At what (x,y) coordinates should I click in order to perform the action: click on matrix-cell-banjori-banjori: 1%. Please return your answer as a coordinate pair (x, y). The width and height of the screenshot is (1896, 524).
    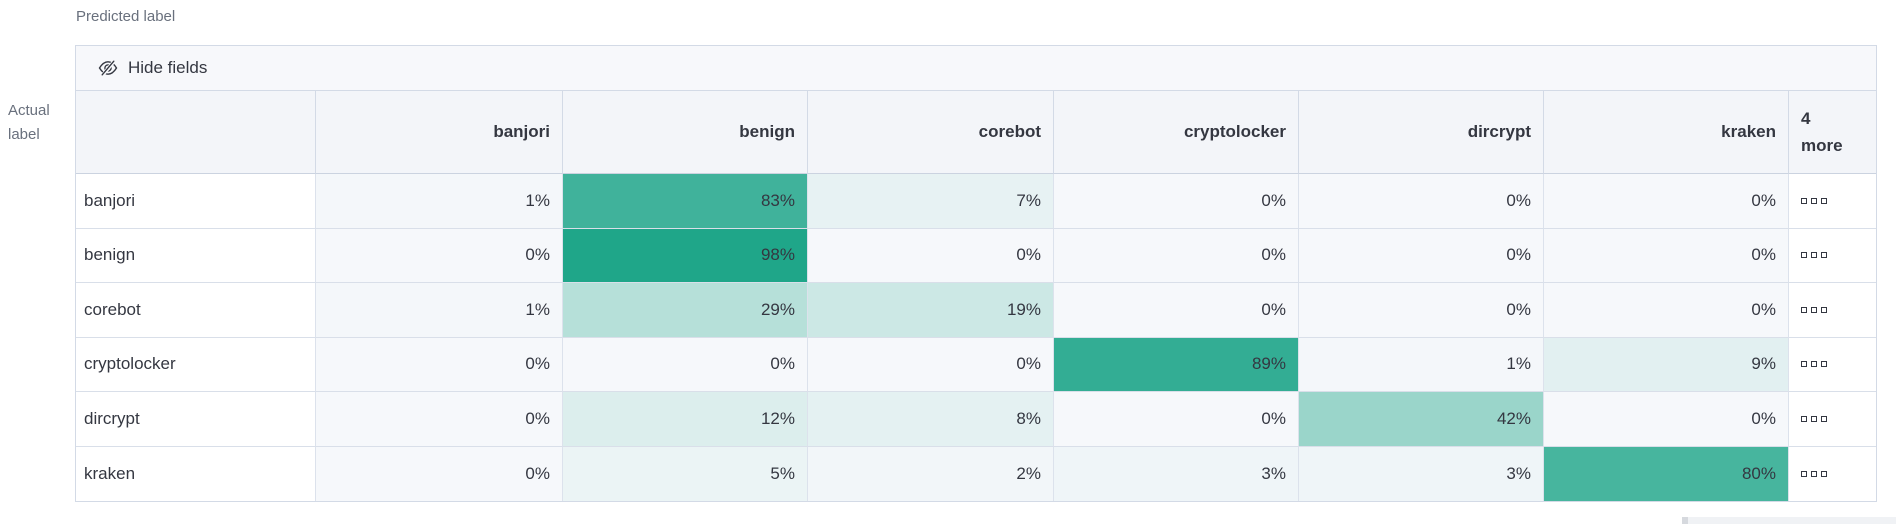
    Looking at the image, I should click on (439, 201).